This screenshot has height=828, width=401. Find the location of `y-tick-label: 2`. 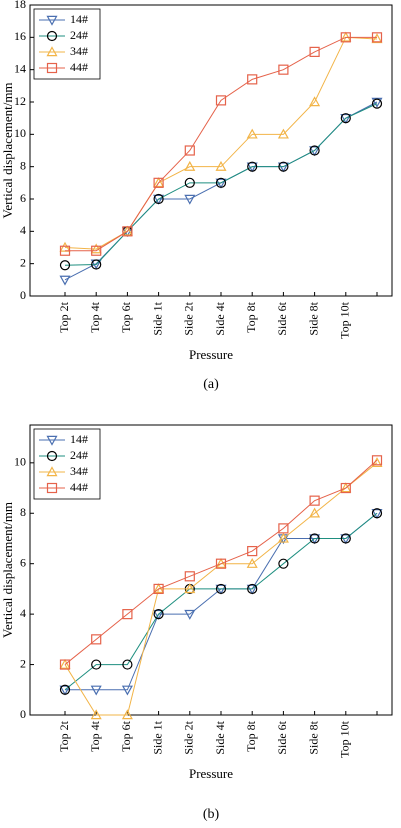

y-tick-label: 2 is located at coordinates (23, 262).